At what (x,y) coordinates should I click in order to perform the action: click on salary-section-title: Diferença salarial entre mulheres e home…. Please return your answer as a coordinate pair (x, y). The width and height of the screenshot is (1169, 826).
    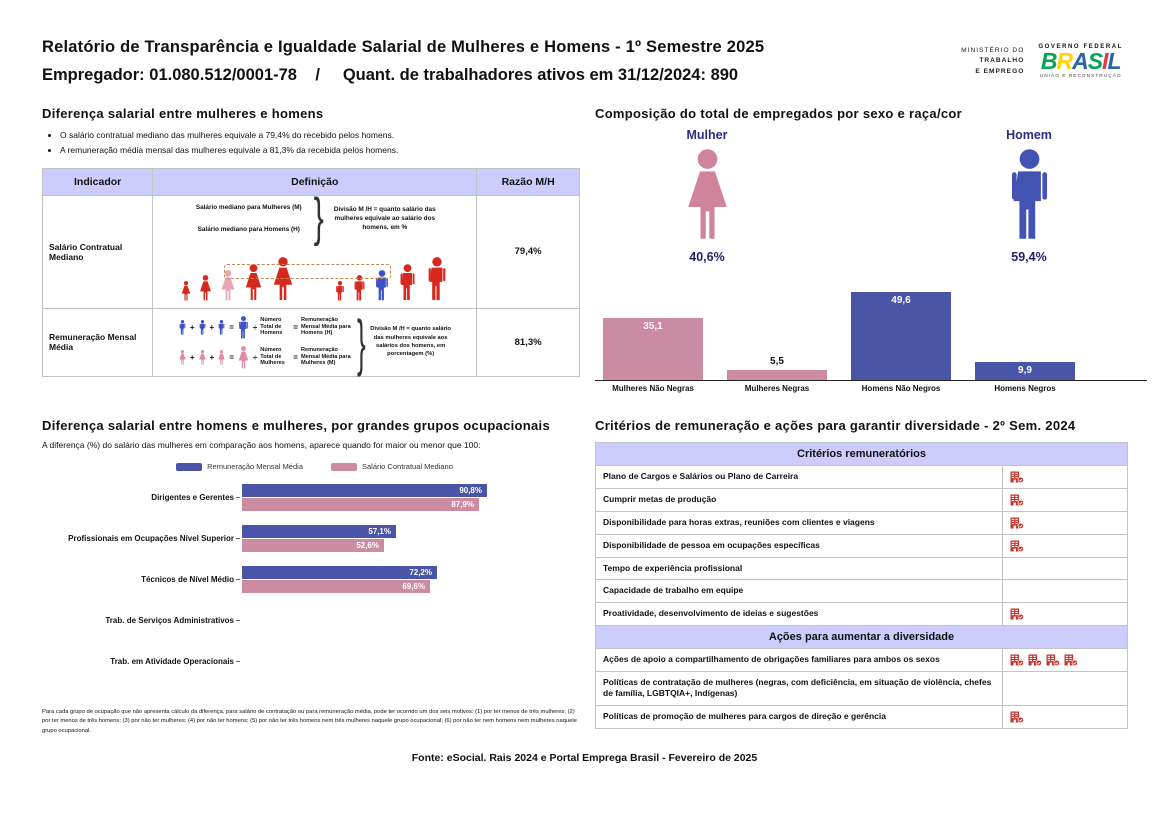
    Looking at the image, I should click on (183, 113).